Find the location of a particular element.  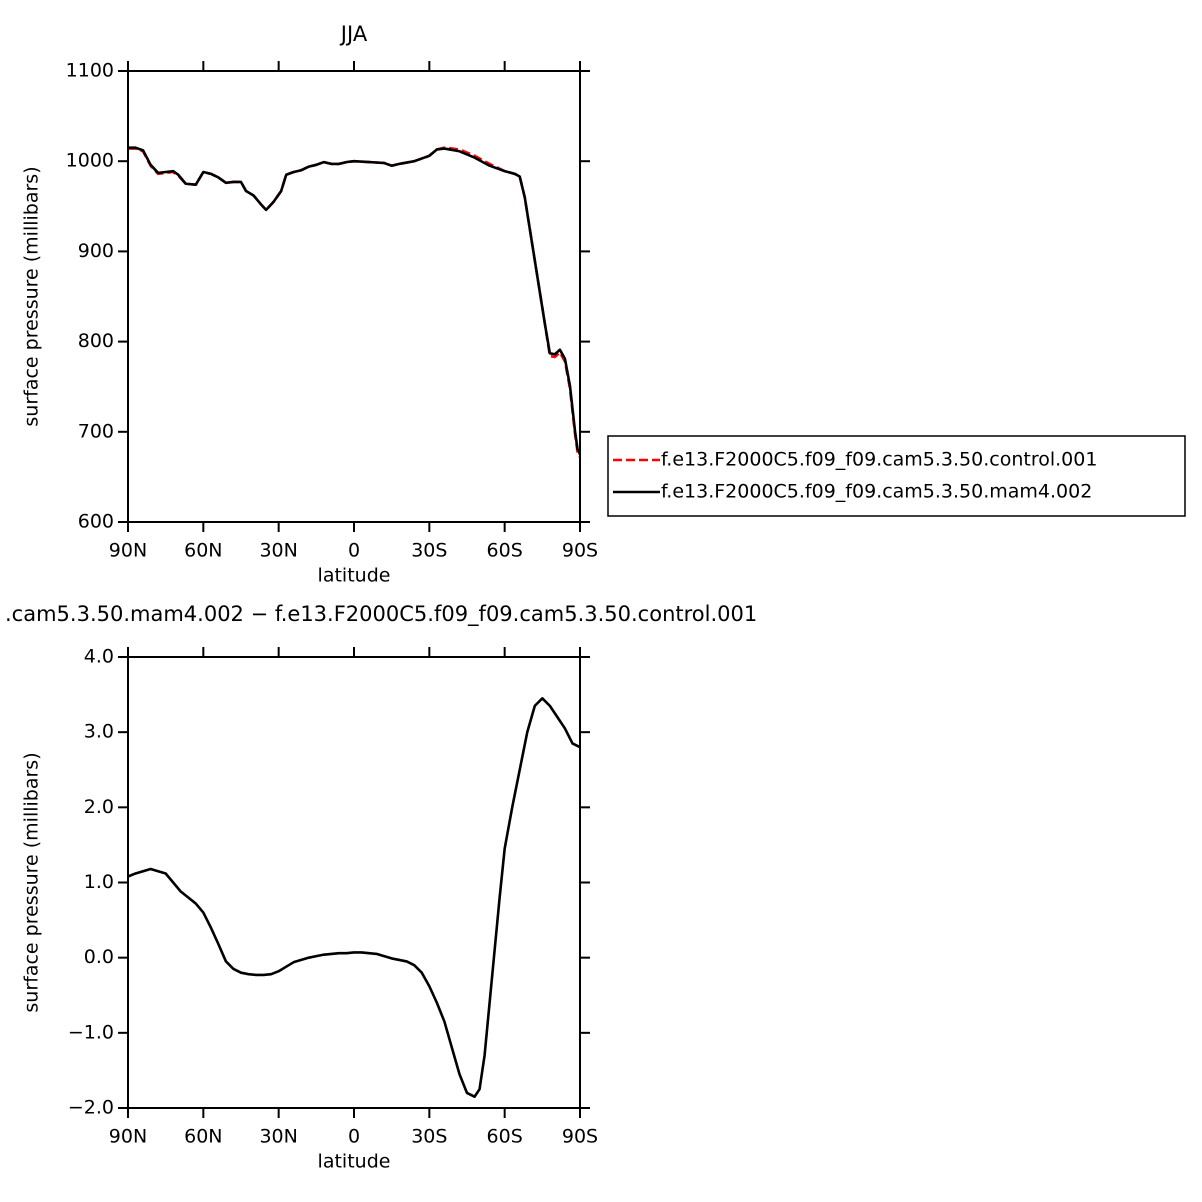

y-tick-label: 2.0 is located at coordinates (99, 807).